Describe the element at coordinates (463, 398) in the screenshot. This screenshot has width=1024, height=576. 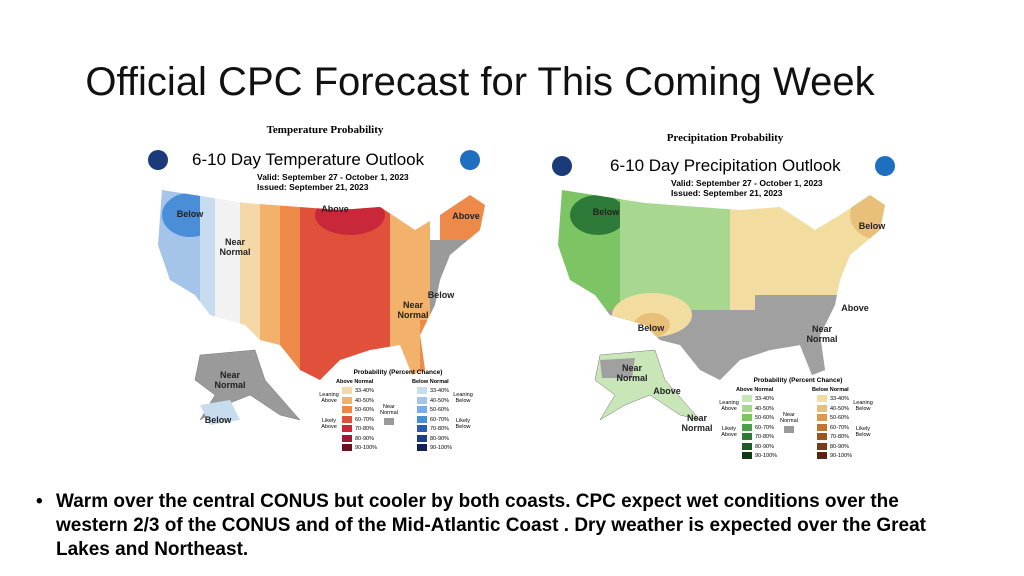
I see `legend-leaning-below: Leaning Below` at that location.